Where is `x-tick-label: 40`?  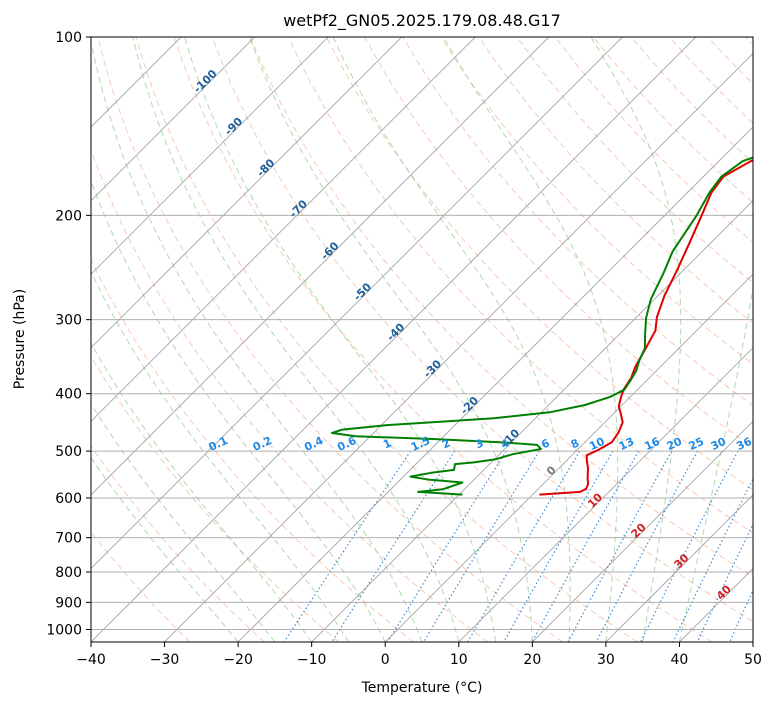 x-tick-label: 40 is located at coordinates (680, 660).